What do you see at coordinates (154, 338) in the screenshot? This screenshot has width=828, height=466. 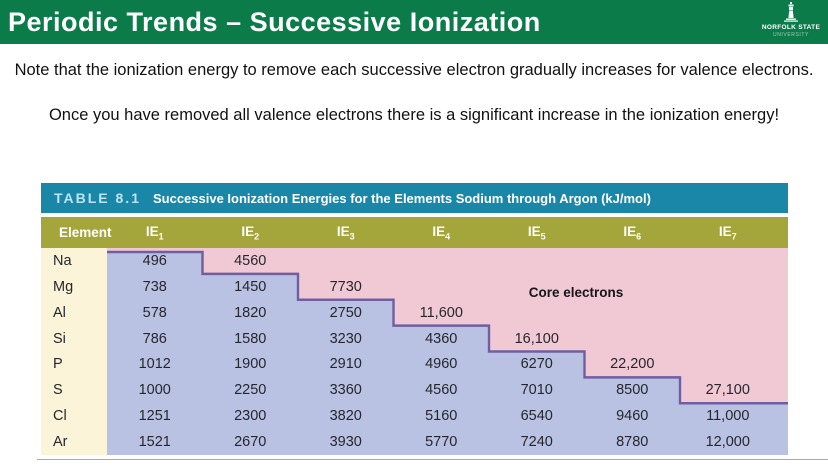 I see `ie-value: 786` at bounding box center [154, 338].